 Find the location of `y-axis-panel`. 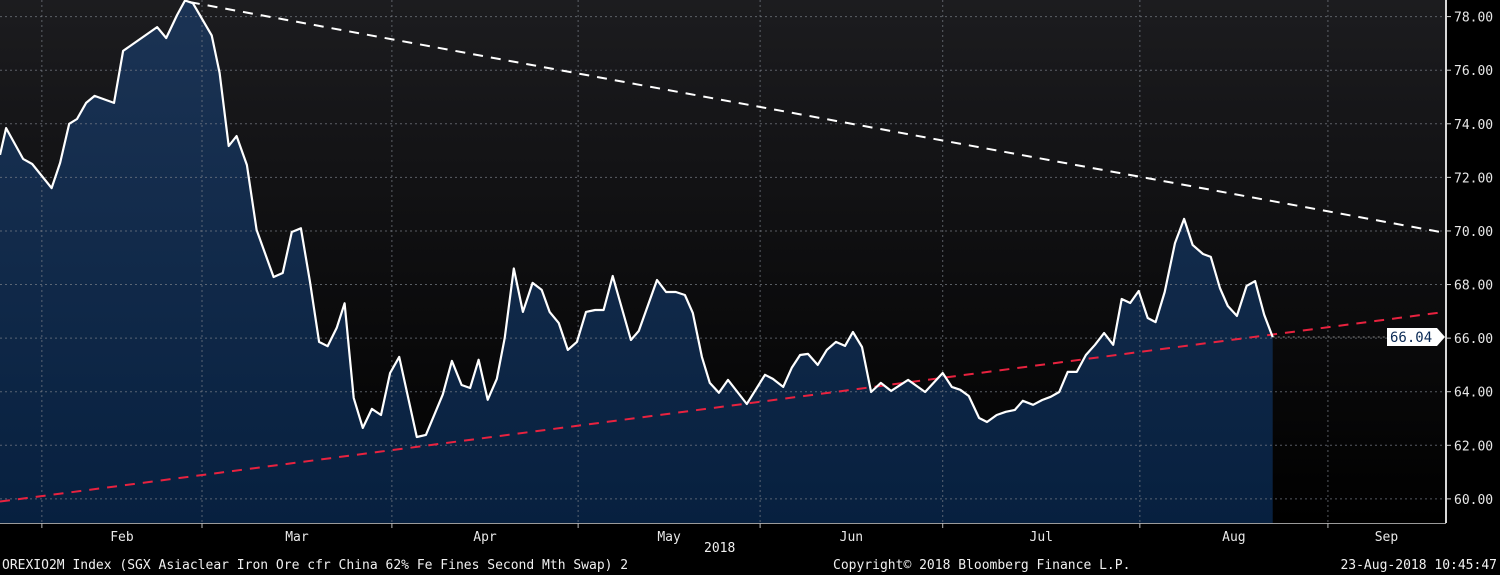

y-axis-panel is located at coordinates (1472, 276).